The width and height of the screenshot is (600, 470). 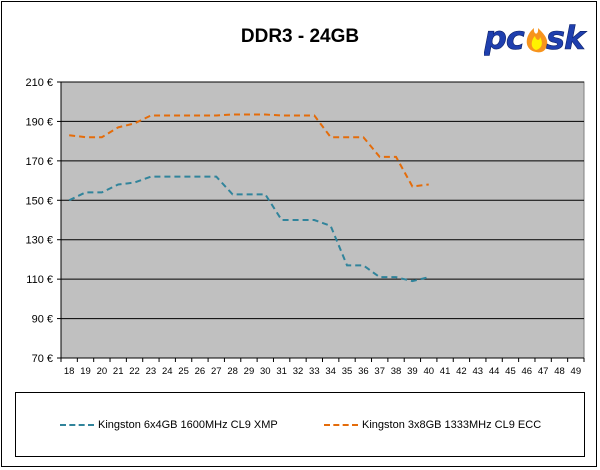 What do you see at coordinates (200, 371) in the screenshot?
I see `x-tick-label: 26` at bounding box center [200, 371].